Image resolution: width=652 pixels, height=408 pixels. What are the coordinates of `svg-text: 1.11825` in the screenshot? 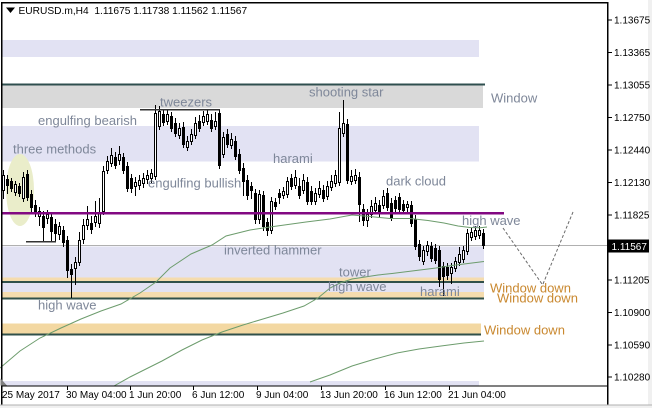 It's located at (632, 216).